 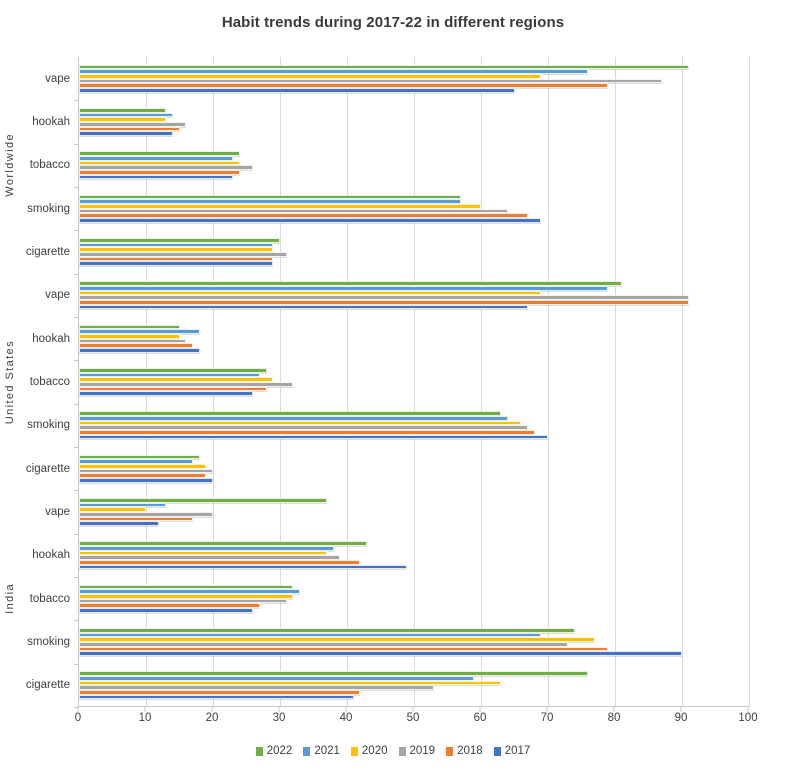 I want to click on x-tick-label: 20, so click(x=212, y=718).